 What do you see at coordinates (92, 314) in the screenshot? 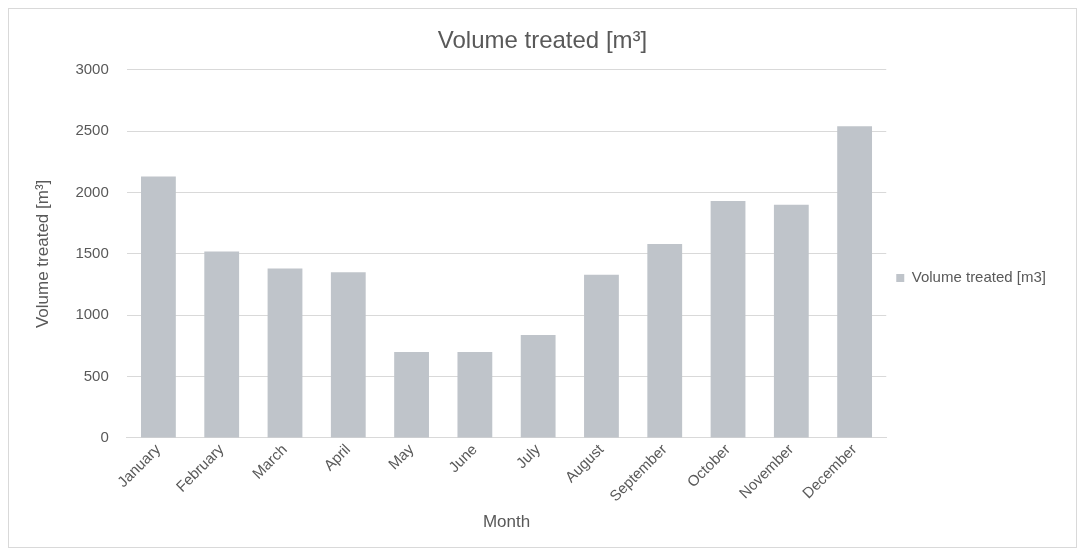
I see `y-tick-label: 1000` at bounding box center [92, 314].